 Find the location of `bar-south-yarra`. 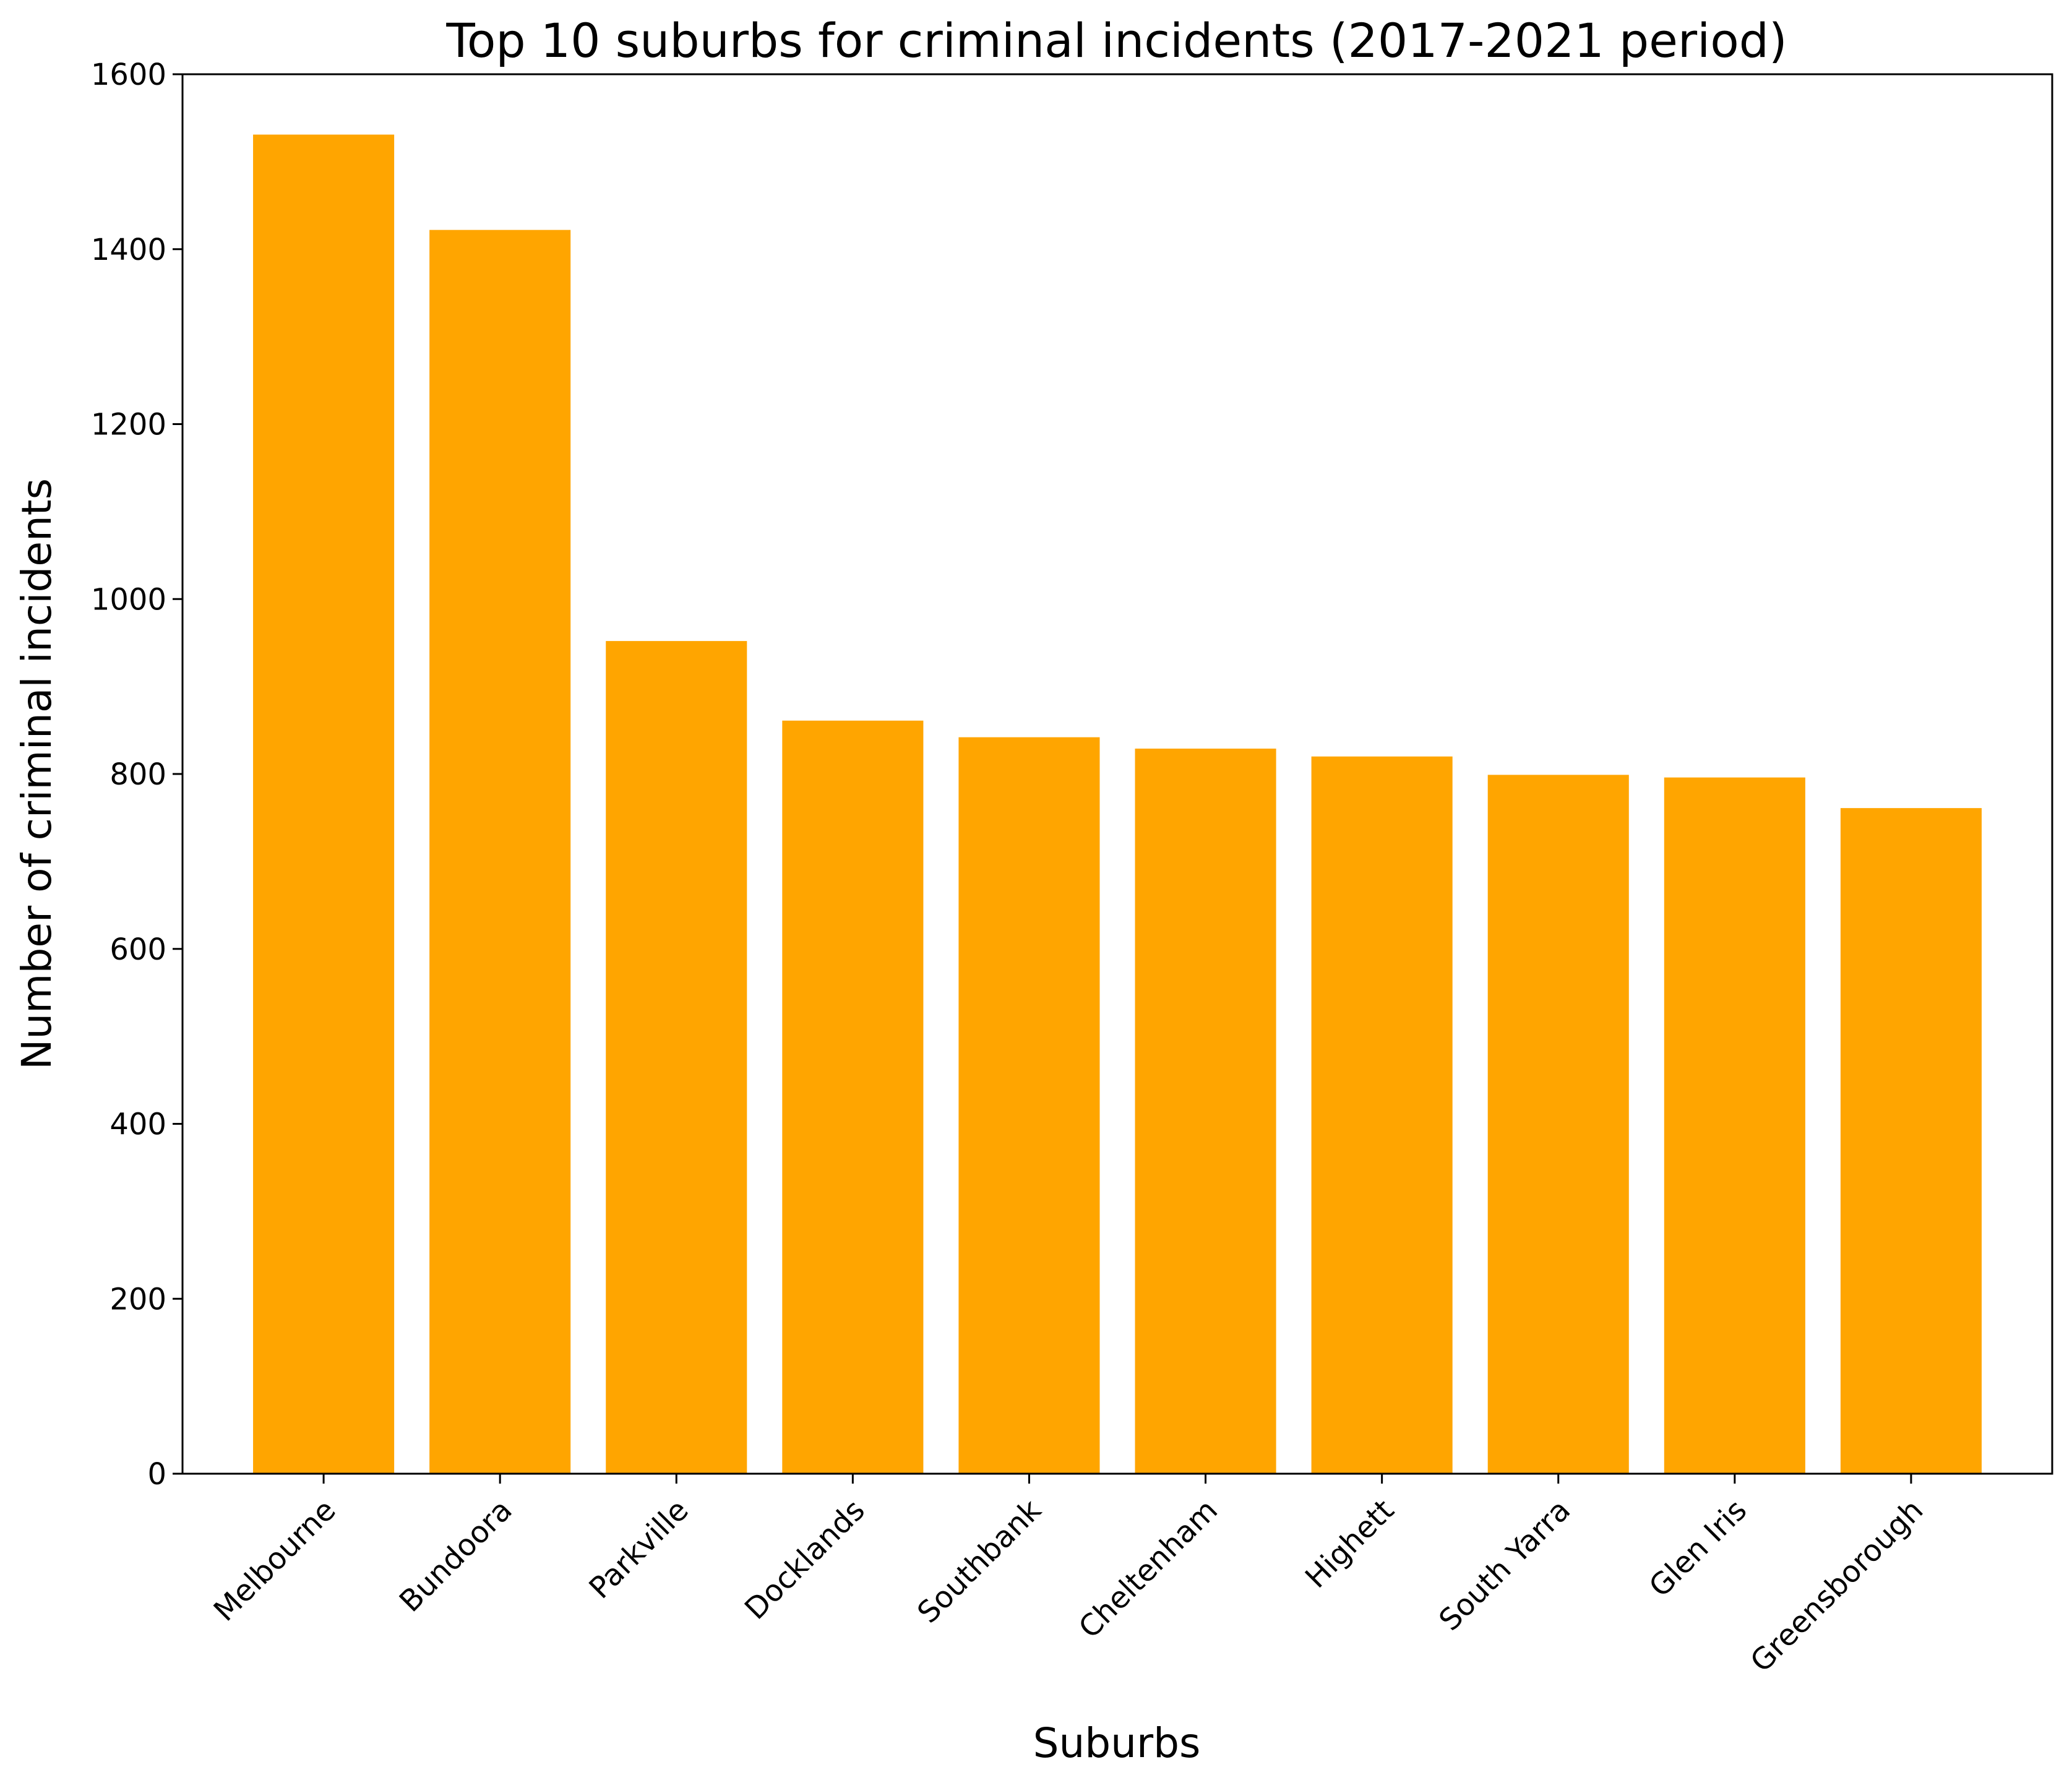

bar-south-yarra is located at coordinates (1558, 1124).